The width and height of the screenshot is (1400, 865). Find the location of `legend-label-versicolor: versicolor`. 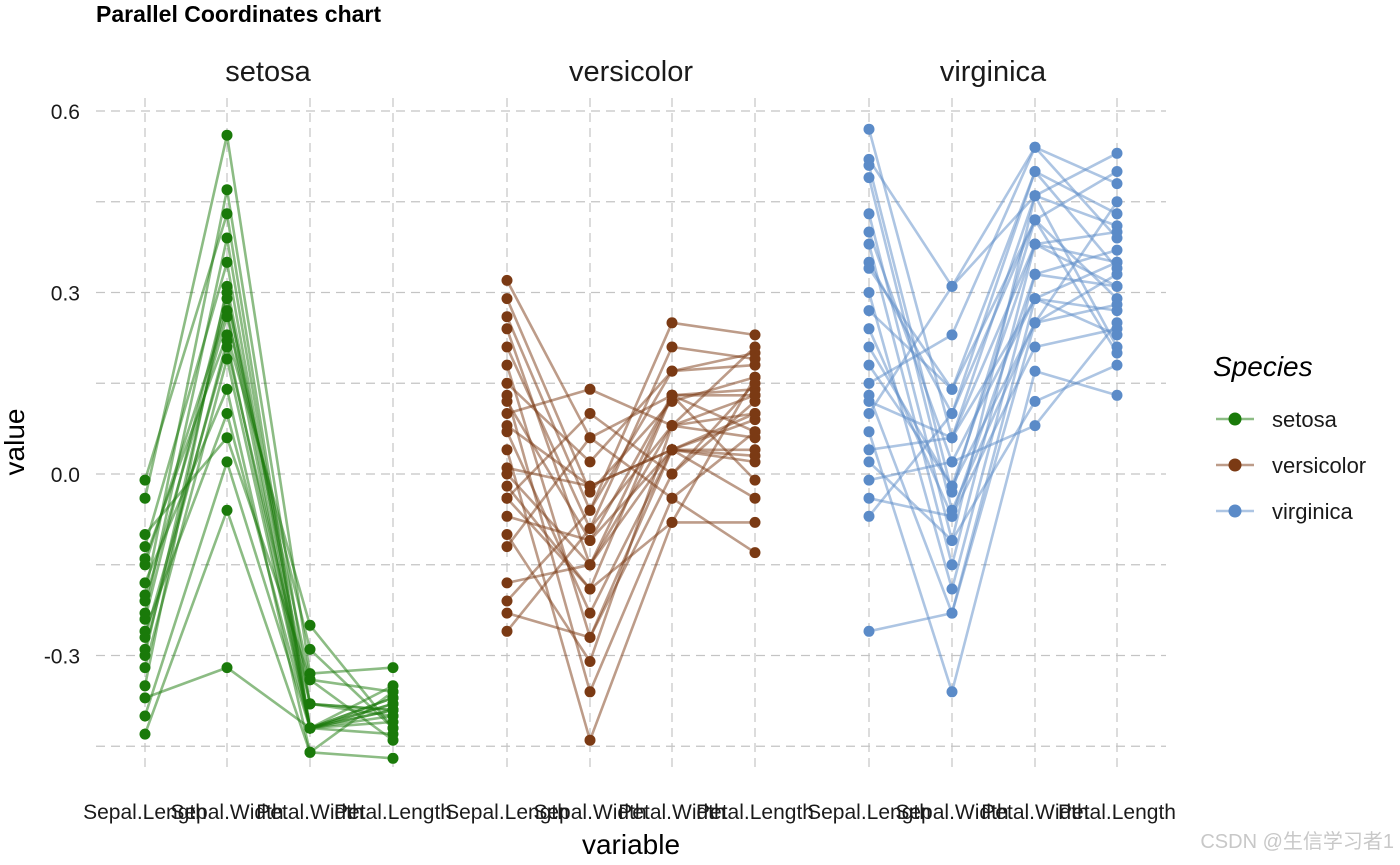

legend-label-versicolor: versicolor is located at coordinates (1319, 465).